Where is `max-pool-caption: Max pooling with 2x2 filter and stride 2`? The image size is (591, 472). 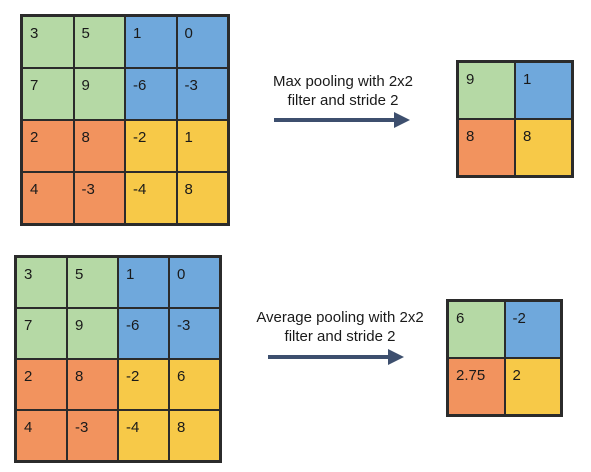
max-pool-caption: Max pooling with 2x2 filter and stride 2 is located at coordinates (343, 91).